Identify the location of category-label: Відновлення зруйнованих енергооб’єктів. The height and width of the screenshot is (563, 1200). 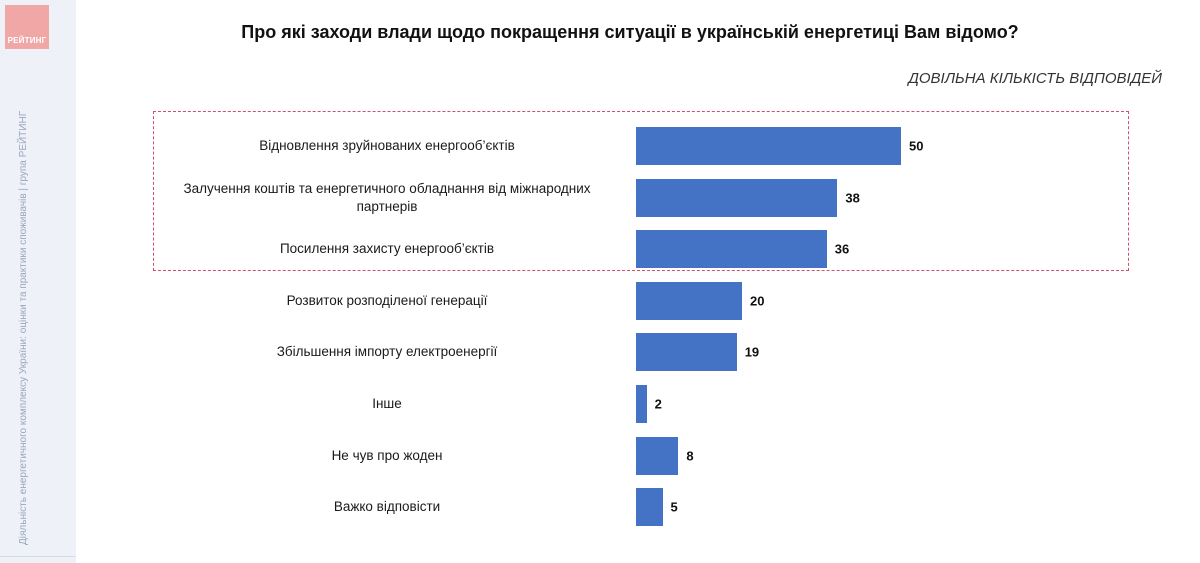
(387, 145).